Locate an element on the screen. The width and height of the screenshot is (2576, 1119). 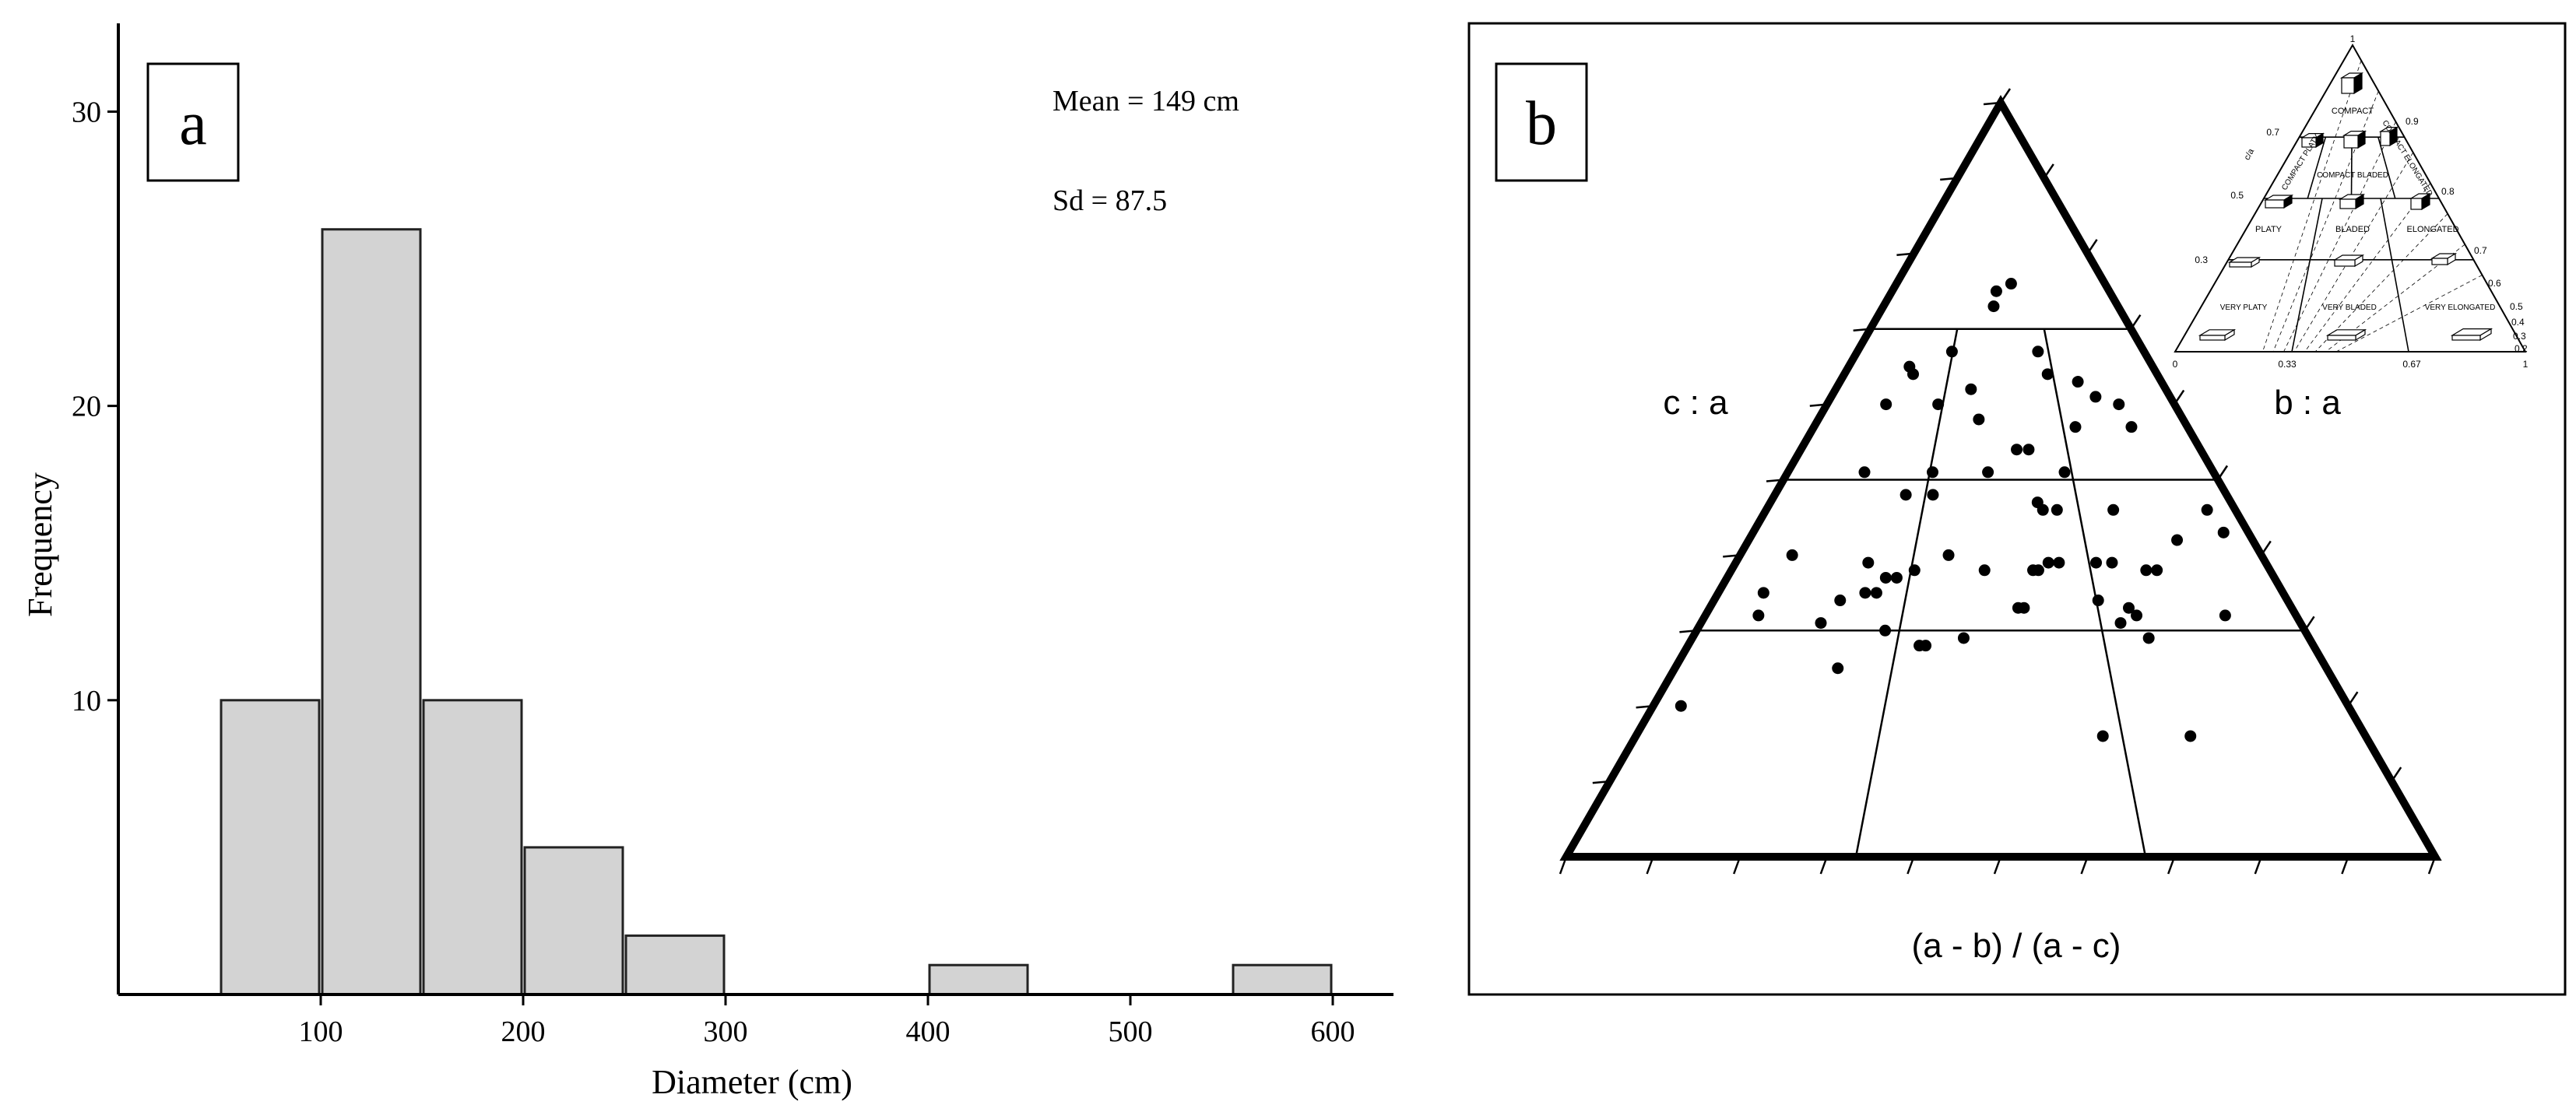
inset-block-icons is located at coordinates (2345, 207).